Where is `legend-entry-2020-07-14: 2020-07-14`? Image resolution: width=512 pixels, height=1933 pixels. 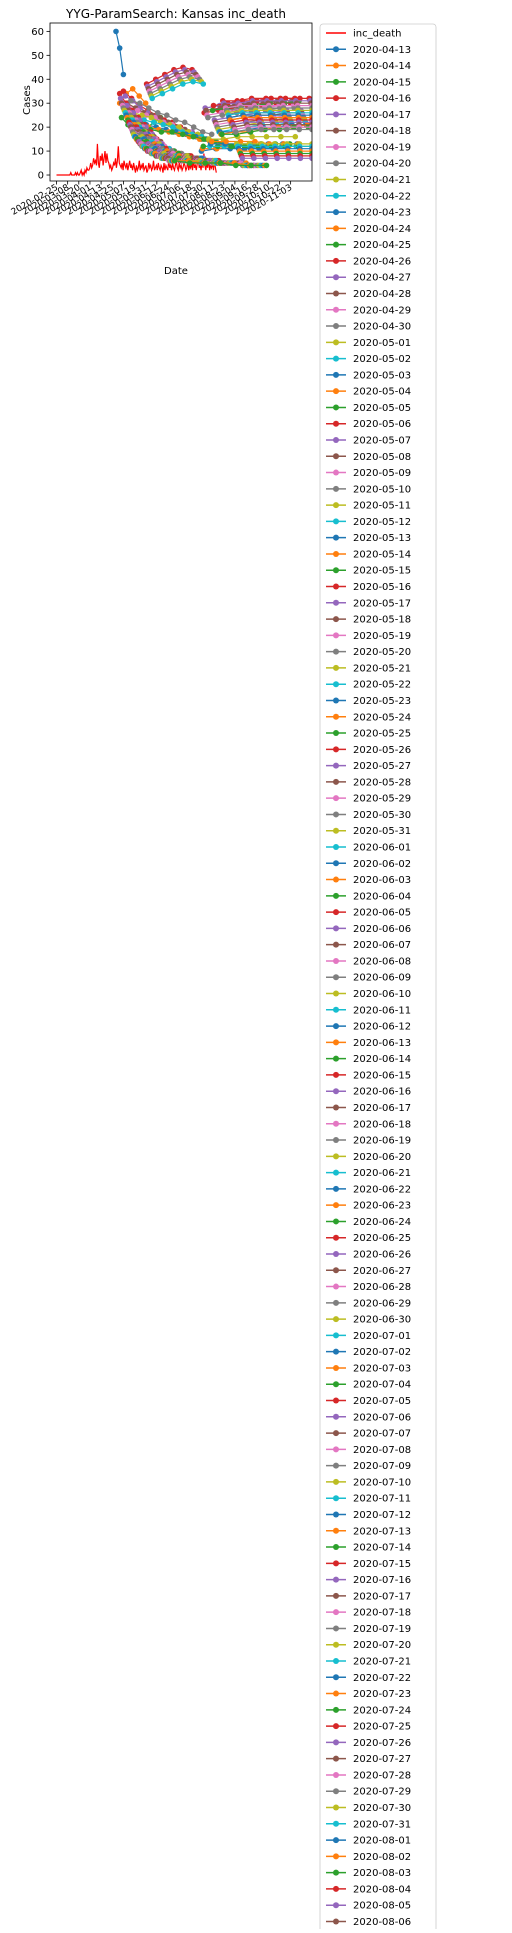
legend-entry-2020-07-14: 2020-07-14 is located at coordinates (368, 1548).